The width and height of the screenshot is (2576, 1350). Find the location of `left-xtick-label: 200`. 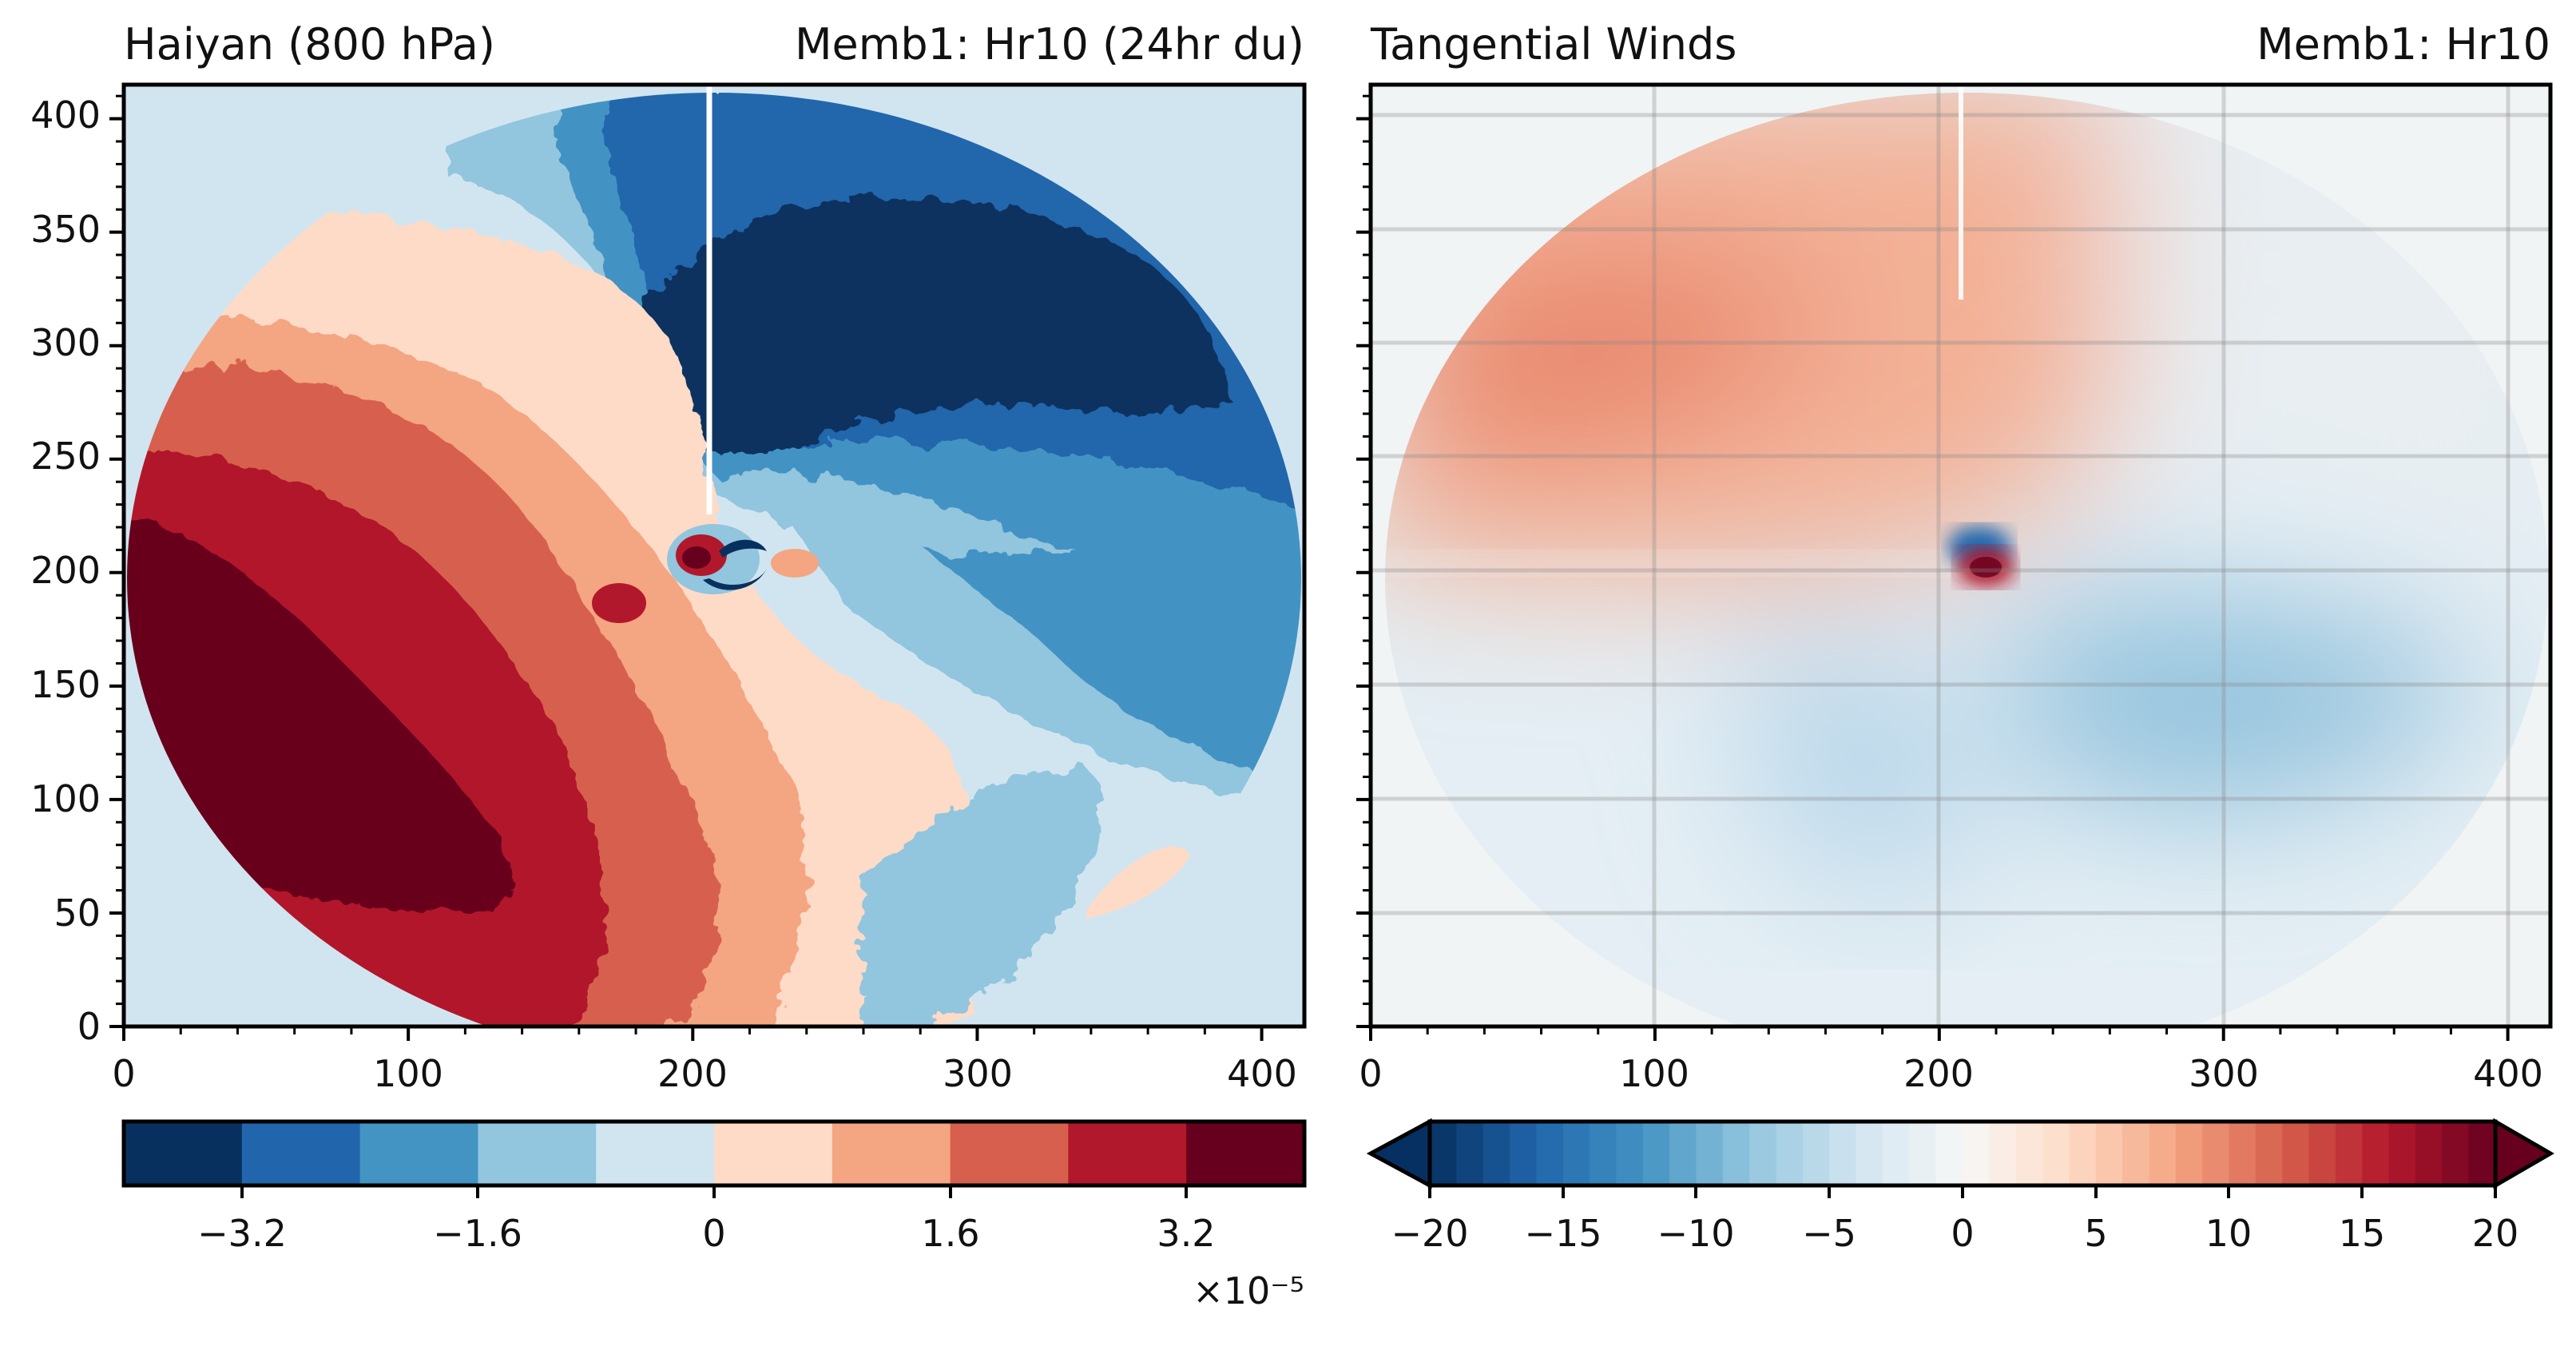

left-xtick-label: 200 is located at coordinates (692, 1073).